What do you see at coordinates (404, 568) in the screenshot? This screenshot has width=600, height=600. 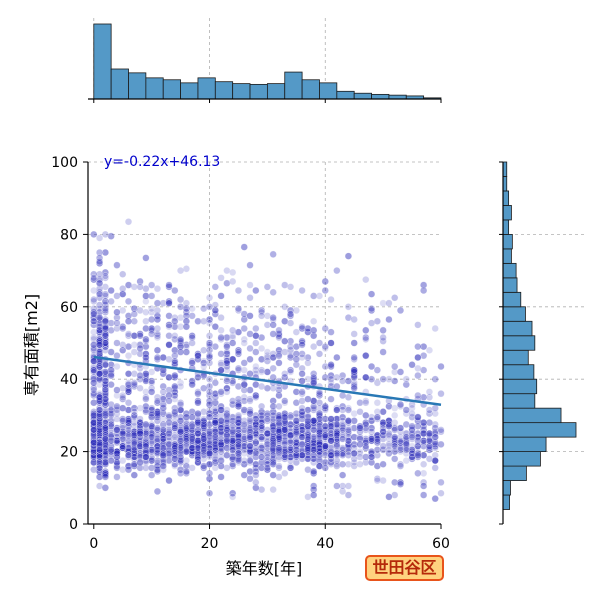 I see `ward-badge: 世田谷区` at bounding box center [404, 568].